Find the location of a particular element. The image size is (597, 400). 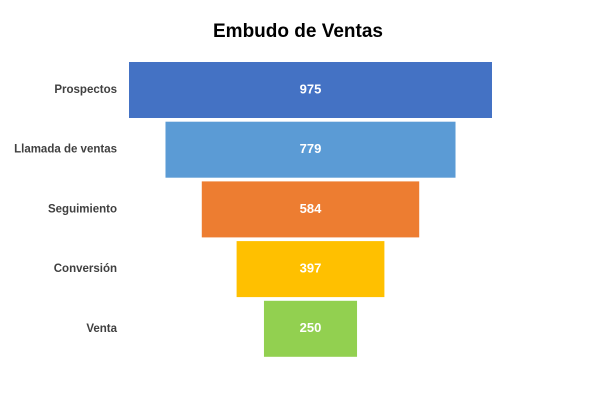

value-label: 584 is located at coordinates (311, 208).